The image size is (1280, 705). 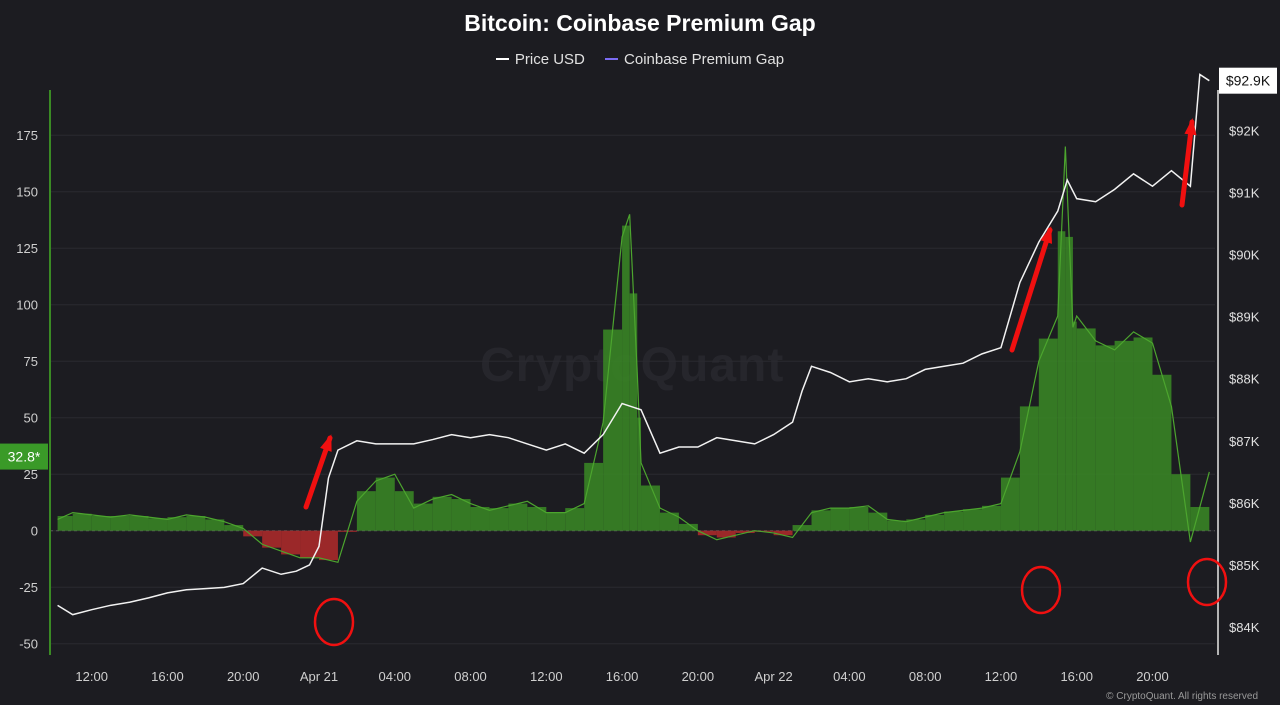 What do you see at coordinates (1244, 255) in the screenshot?
I see `y-right-tick-label: $90K` at bounding box center [1244, 255].